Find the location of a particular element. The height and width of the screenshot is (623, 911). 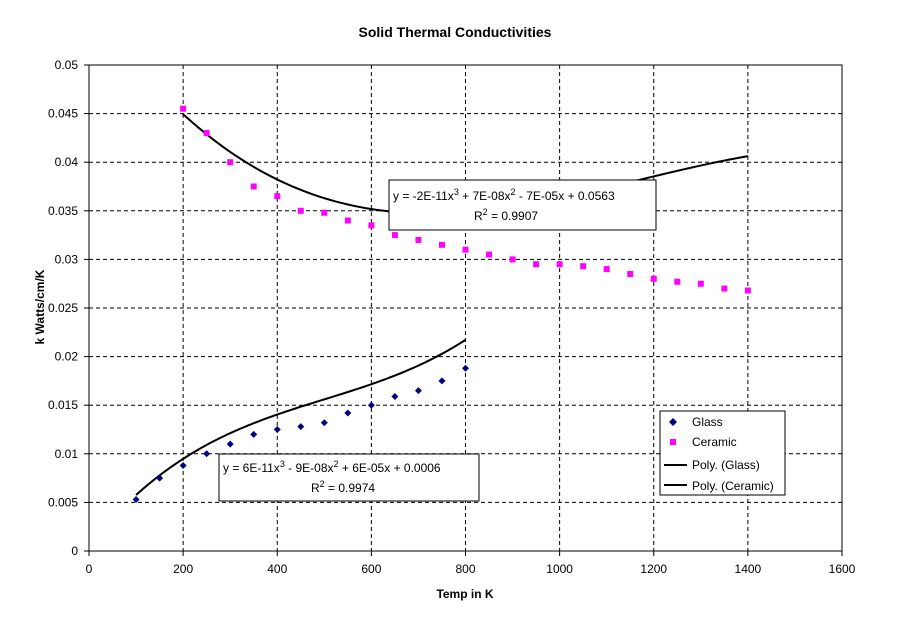

x-tick-label: 200 is located at coordinates (183, 569).